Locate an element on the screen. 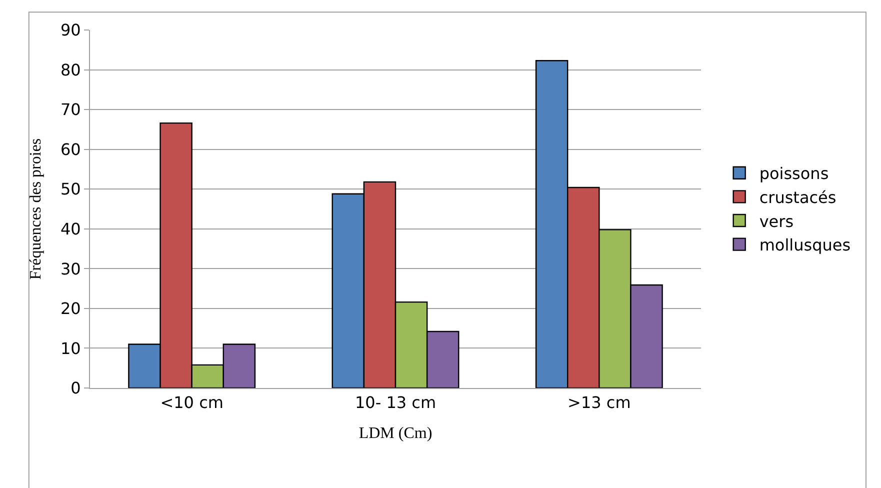  y-tick-label: 90 is located at coordinates (70, 30).